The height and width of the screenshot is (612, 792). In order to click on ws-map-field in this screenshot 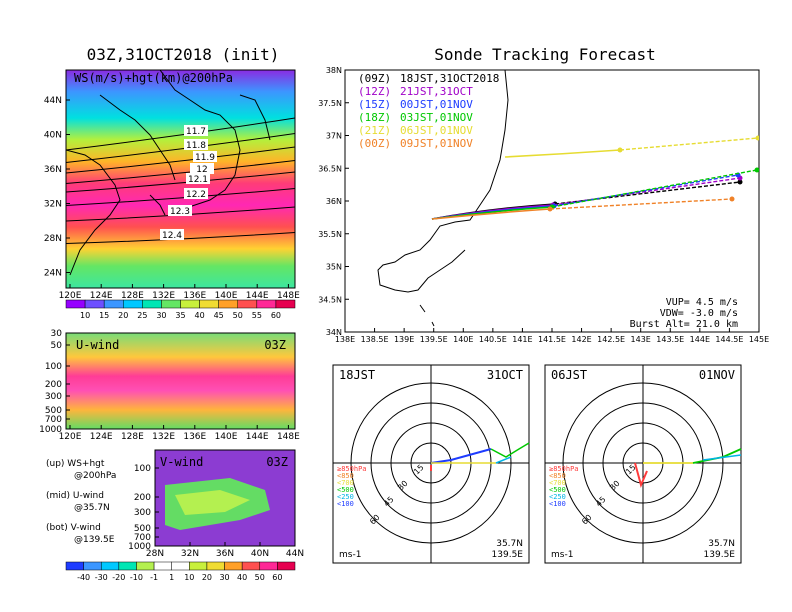, I will do `click(180, 179)`.